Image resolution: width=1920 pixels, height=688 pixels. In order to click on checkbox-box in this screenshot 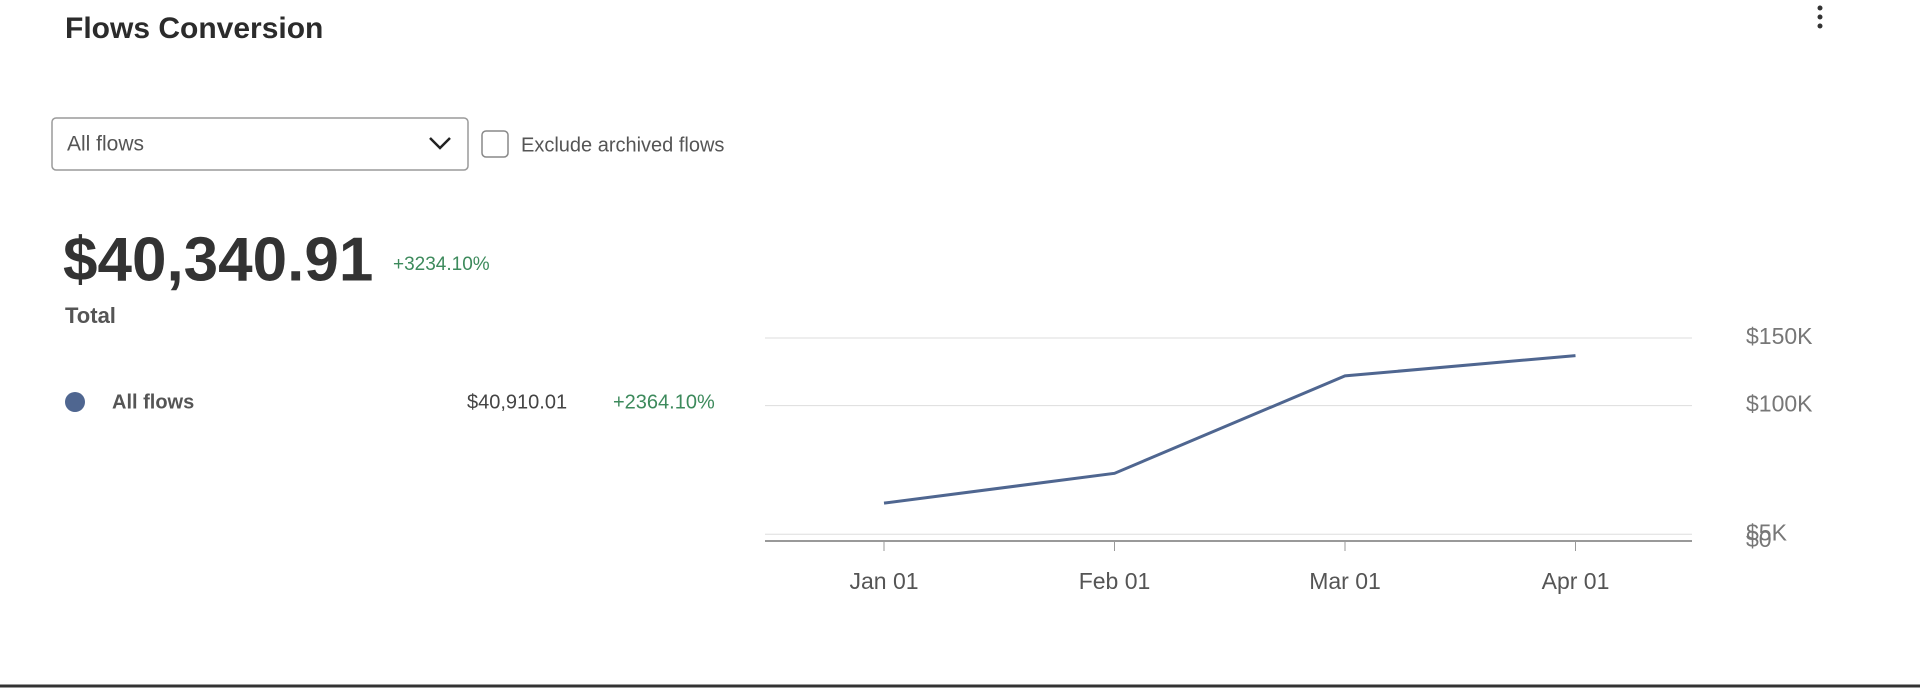, I will do `click(495, 144)`.